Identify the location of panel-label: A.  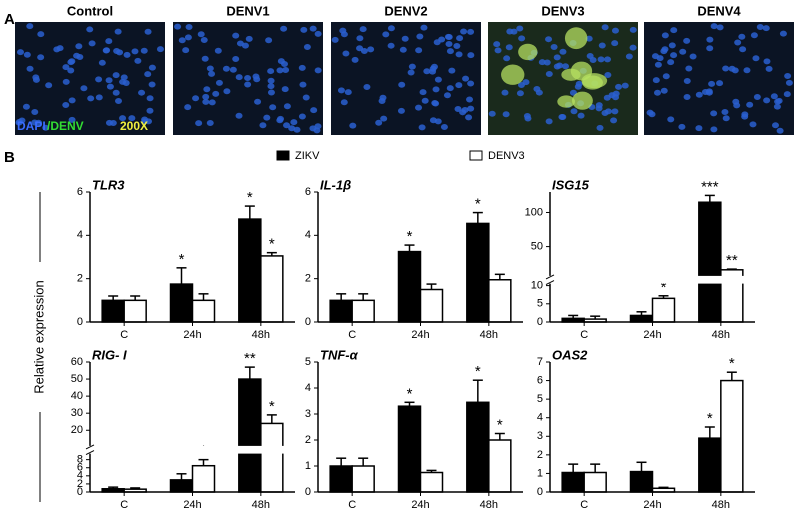
(9, 19).